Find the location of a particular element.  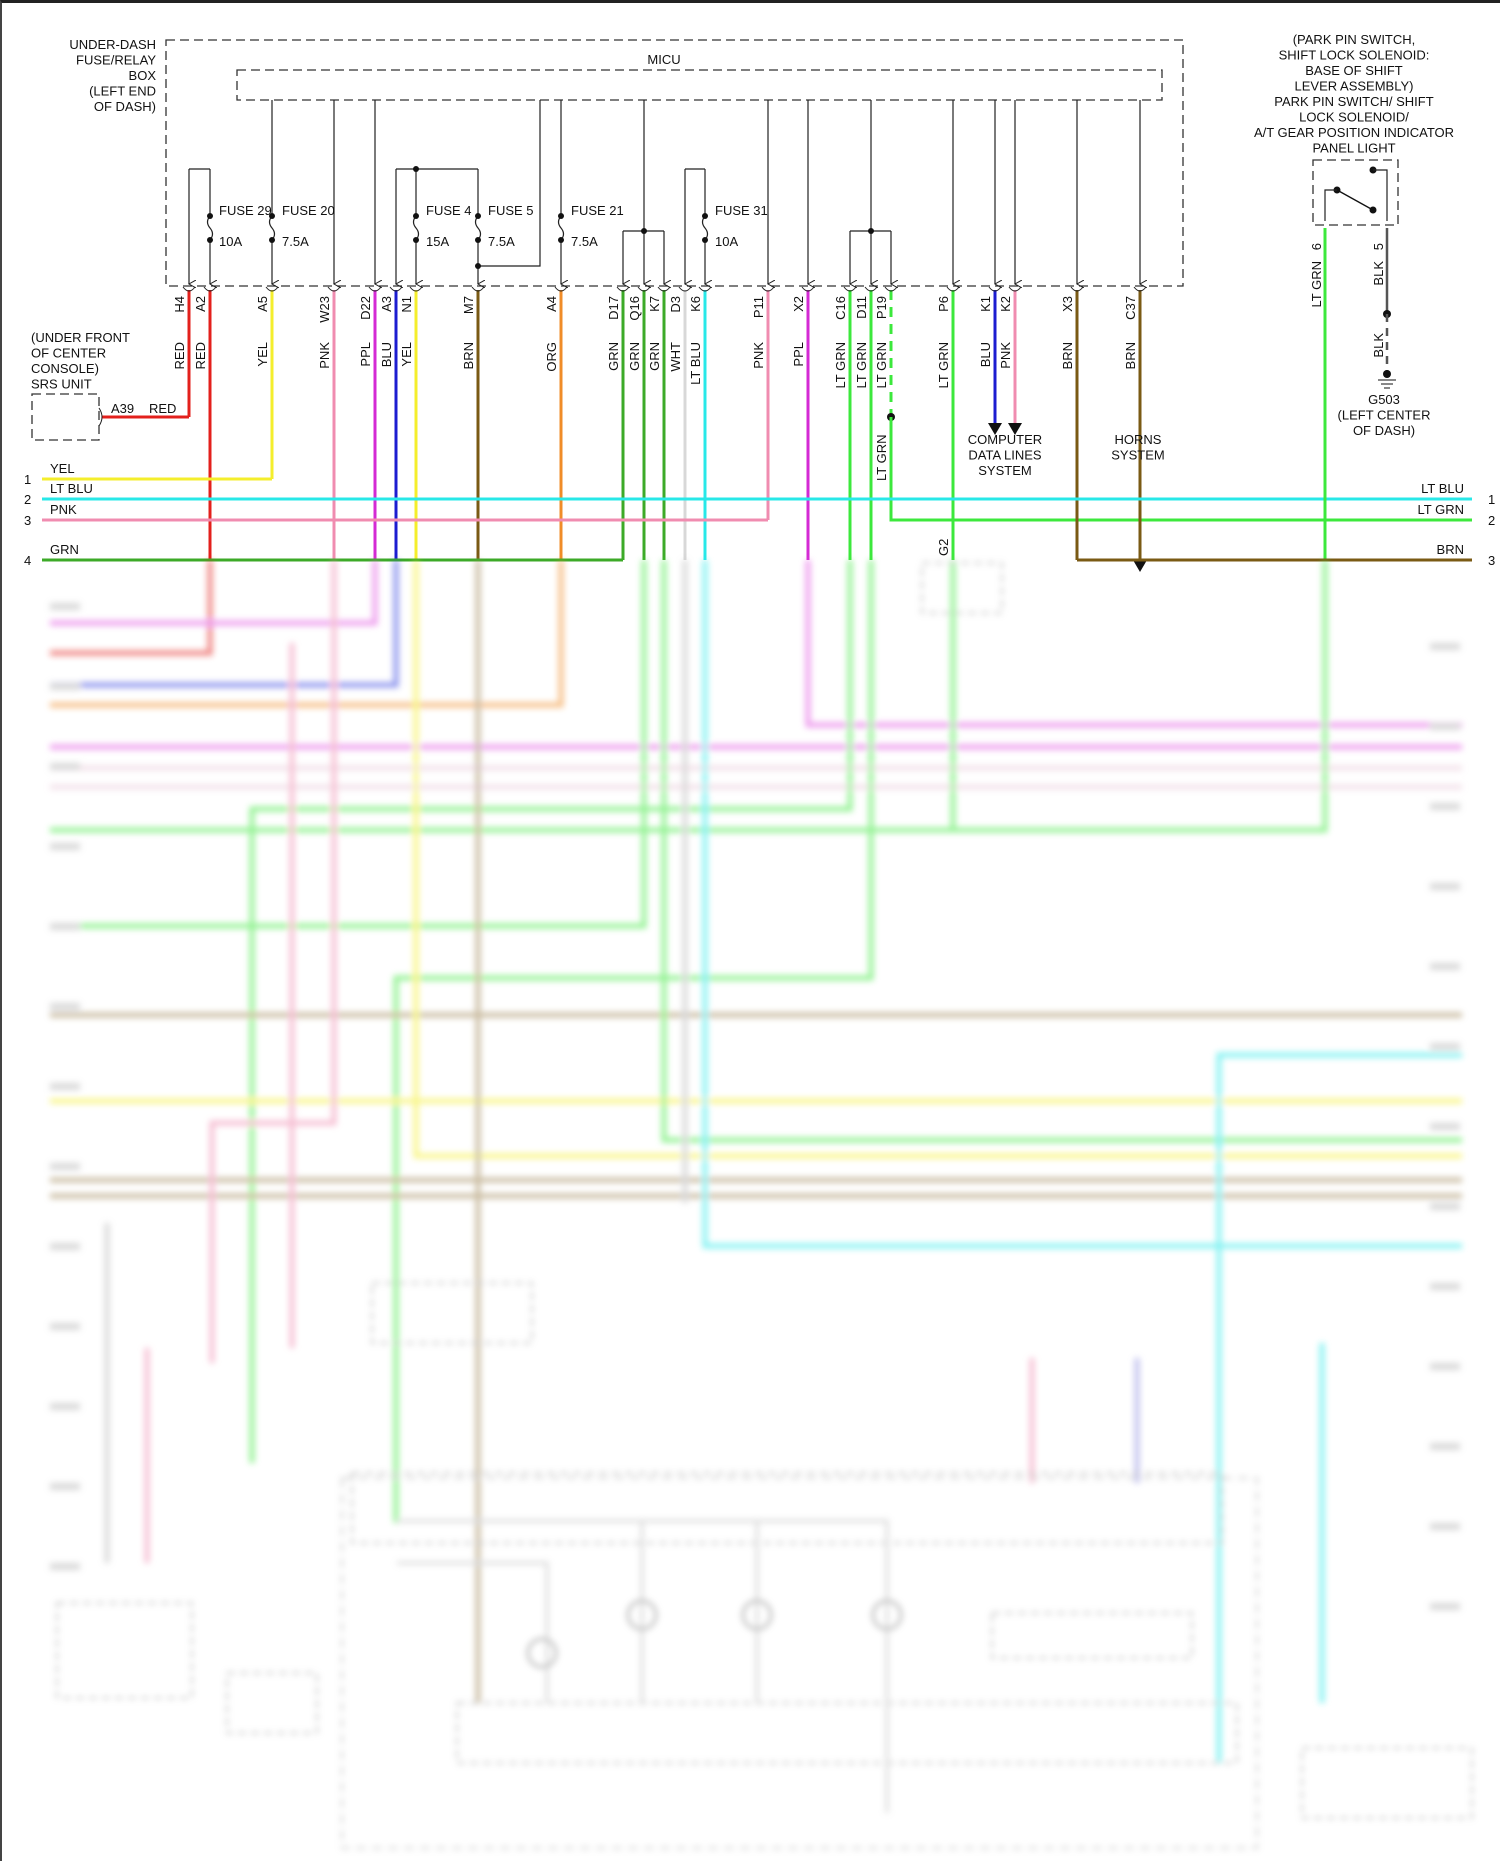

park-switch-pin6-wire-label: LT GRN is located at coordinates (1316, 284).